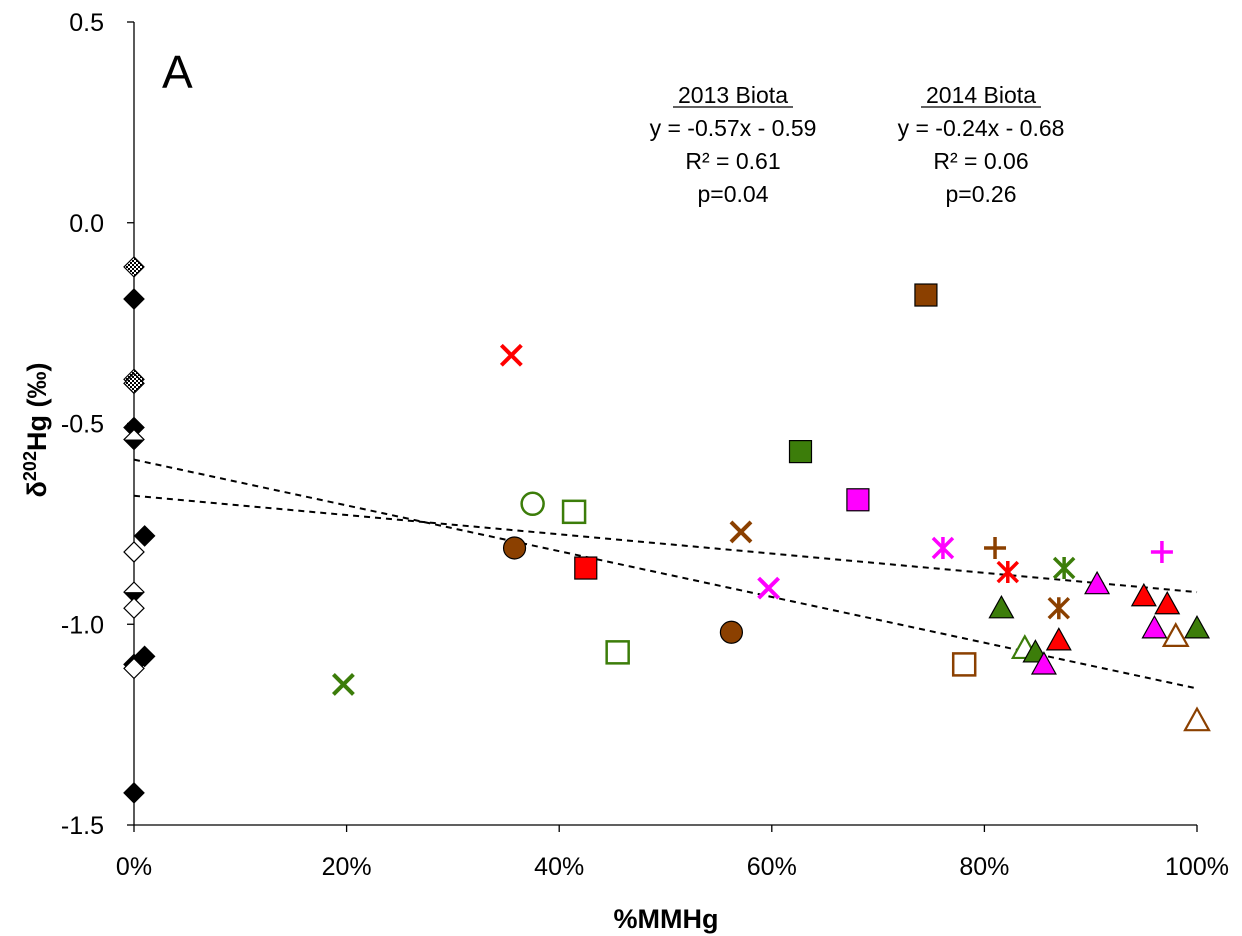  Describe the element at coordinates (86, 224) in the screenshot. I see `y-tick-label: 0.0` at that location.